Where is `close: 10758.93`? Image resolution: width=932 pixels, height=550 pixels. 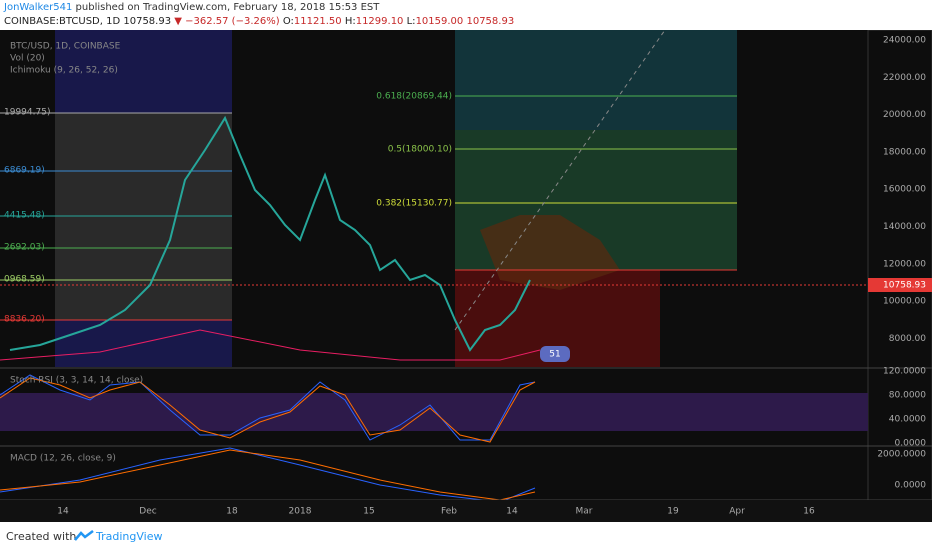 close: 10758.93 is located at coordinates (490, 21).